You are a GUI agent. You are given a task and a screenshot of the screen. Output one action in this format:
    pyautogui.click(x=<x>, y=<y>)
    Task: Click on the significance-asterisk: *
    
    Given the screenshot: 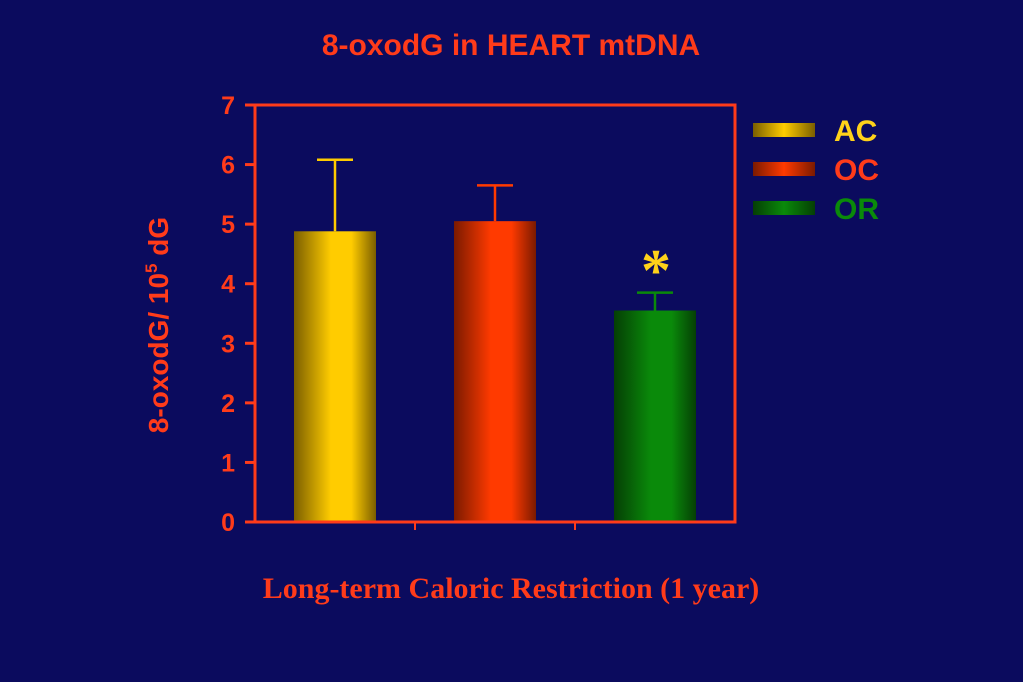 What is the action you would take?
    pyautogui.click(x=656, y=271)
    